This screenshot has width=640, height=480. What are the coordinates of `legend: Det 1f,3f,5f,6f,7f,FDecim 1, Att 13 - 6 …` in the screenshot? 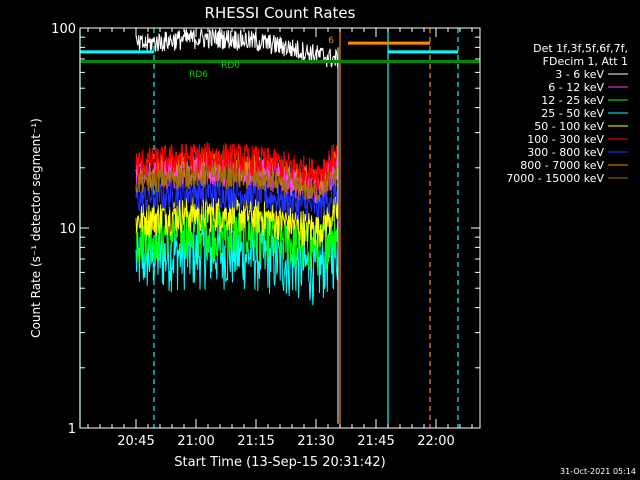 It's located at (567, 113).